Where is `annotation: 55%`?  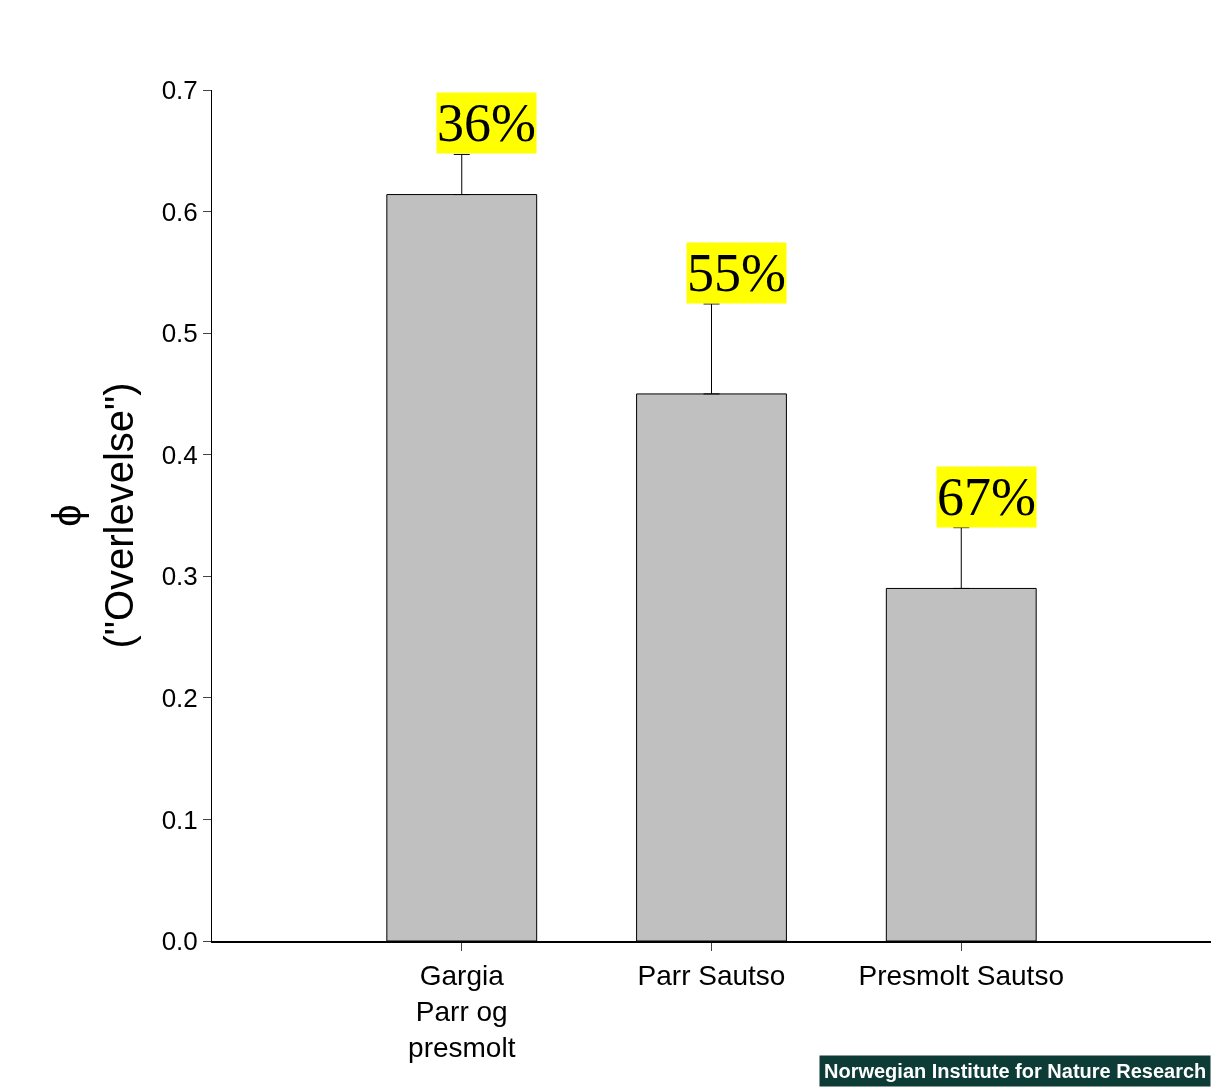
annotation: 55% is located at coordinates (736, 273).